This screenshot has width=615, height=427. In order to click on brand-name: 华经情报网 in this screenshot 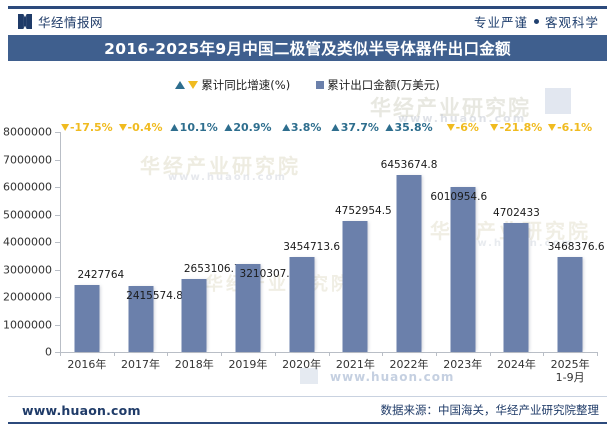, I will do `click(71, 22)`.